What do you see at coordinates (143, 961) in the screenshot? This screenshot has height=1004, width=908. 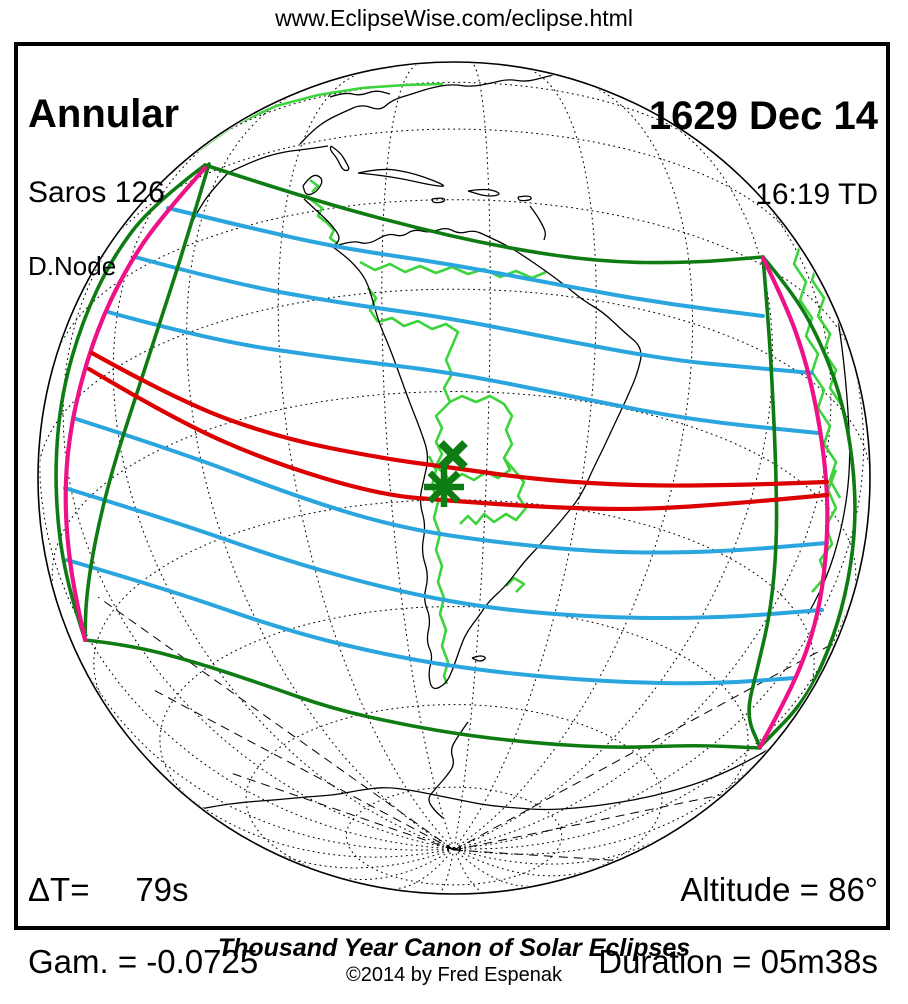 I see `gamma-label: Gam. = -0.0725` at bounding box center [143, 961].